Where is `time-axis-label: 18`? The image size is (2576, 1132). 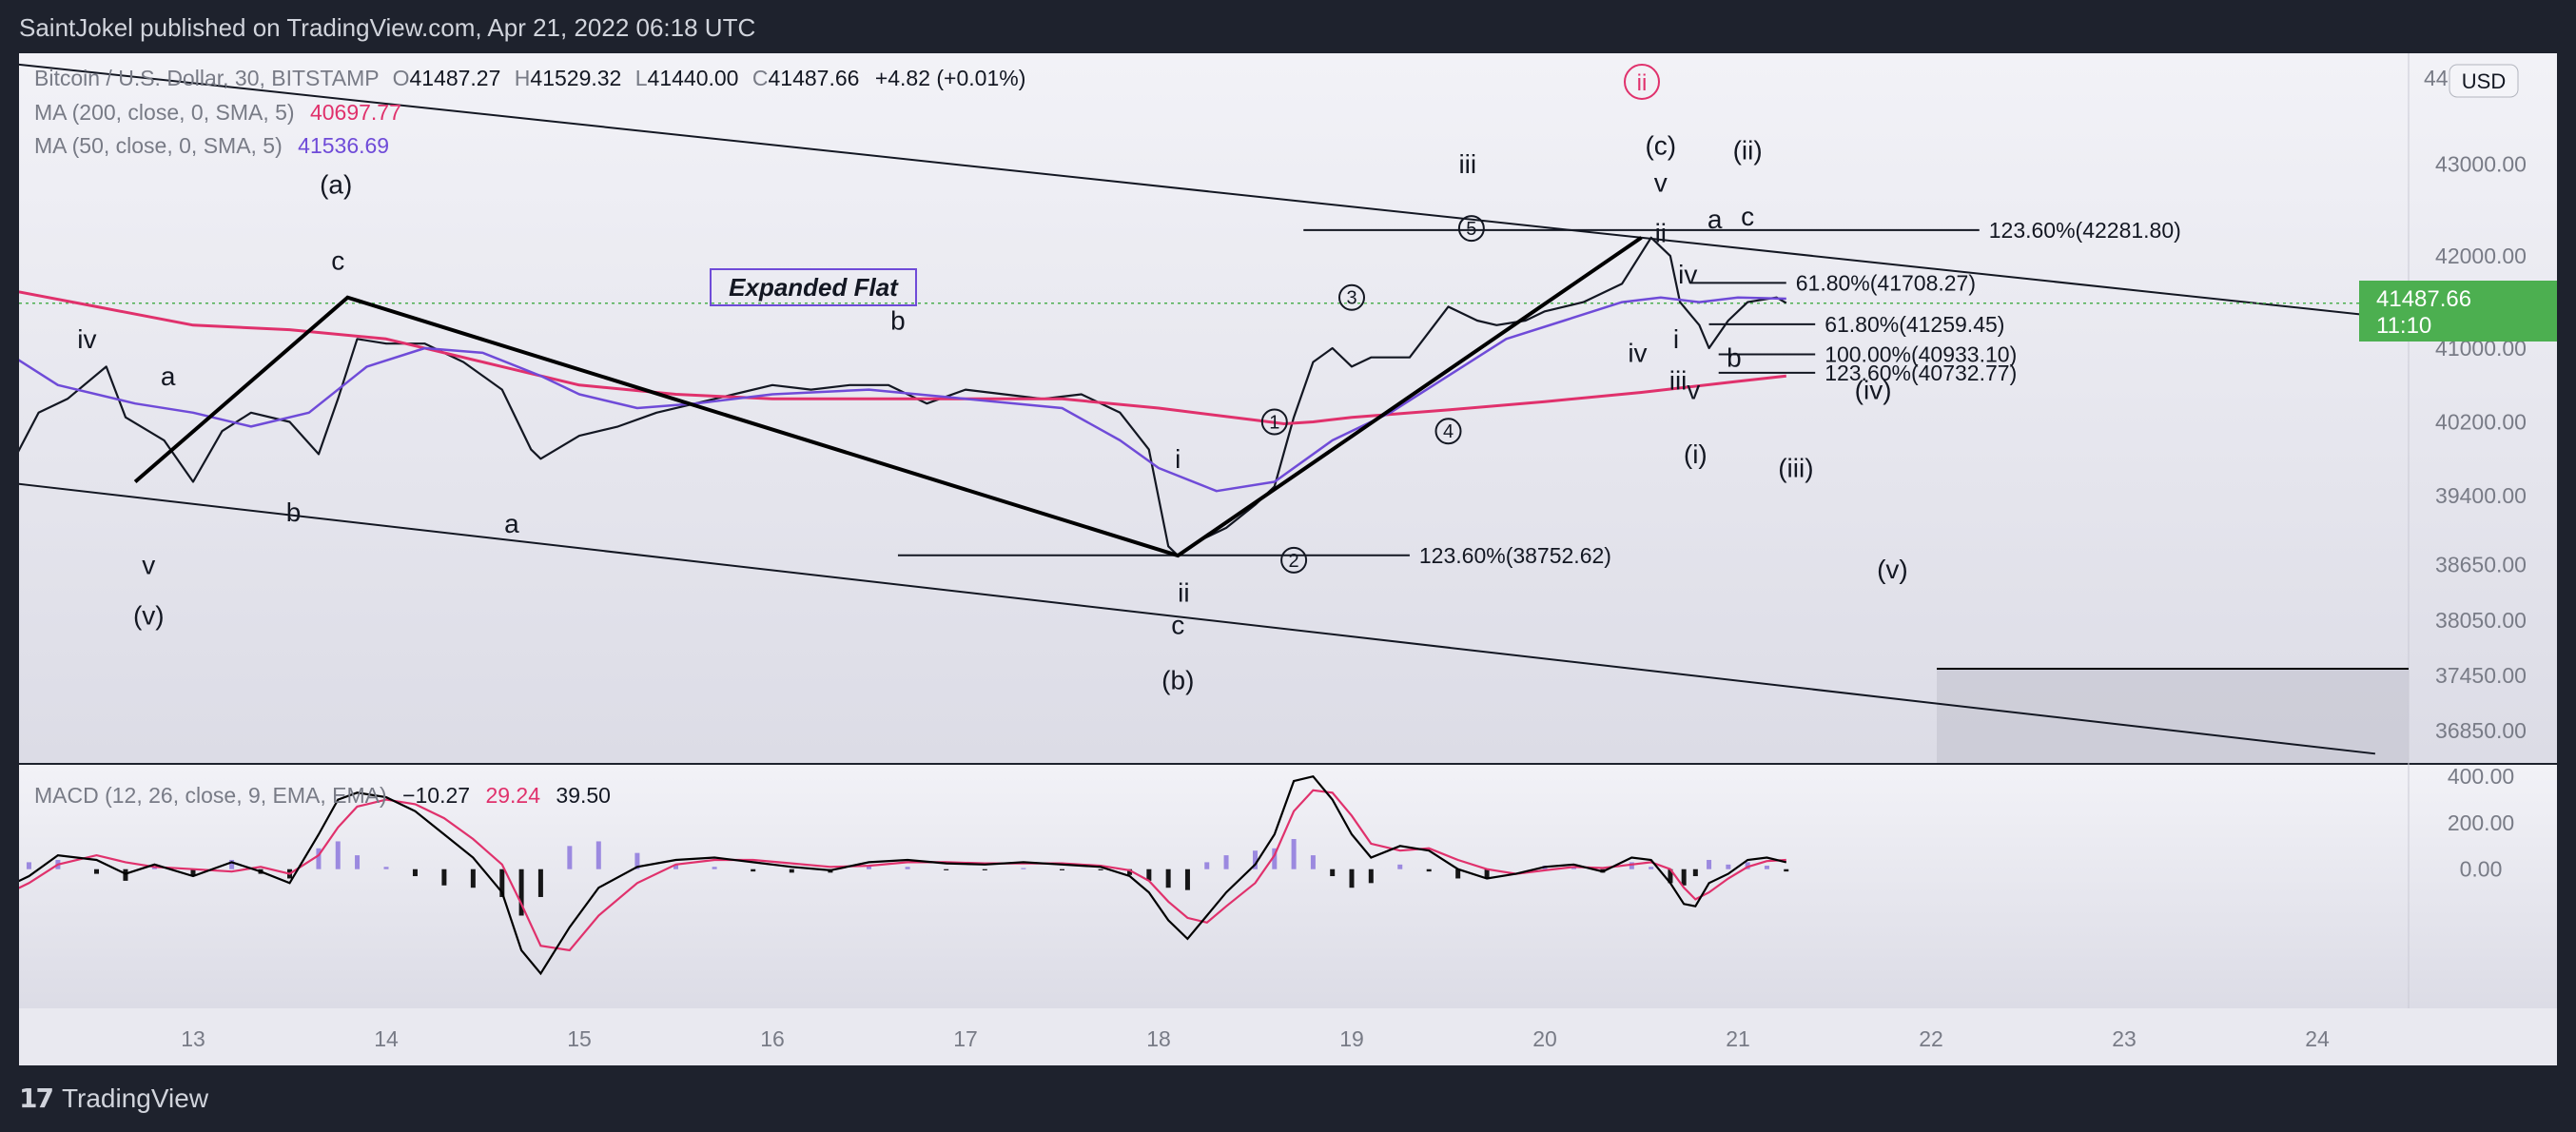
time-axis-label: 18 is located at coordinates (1159, 1038).